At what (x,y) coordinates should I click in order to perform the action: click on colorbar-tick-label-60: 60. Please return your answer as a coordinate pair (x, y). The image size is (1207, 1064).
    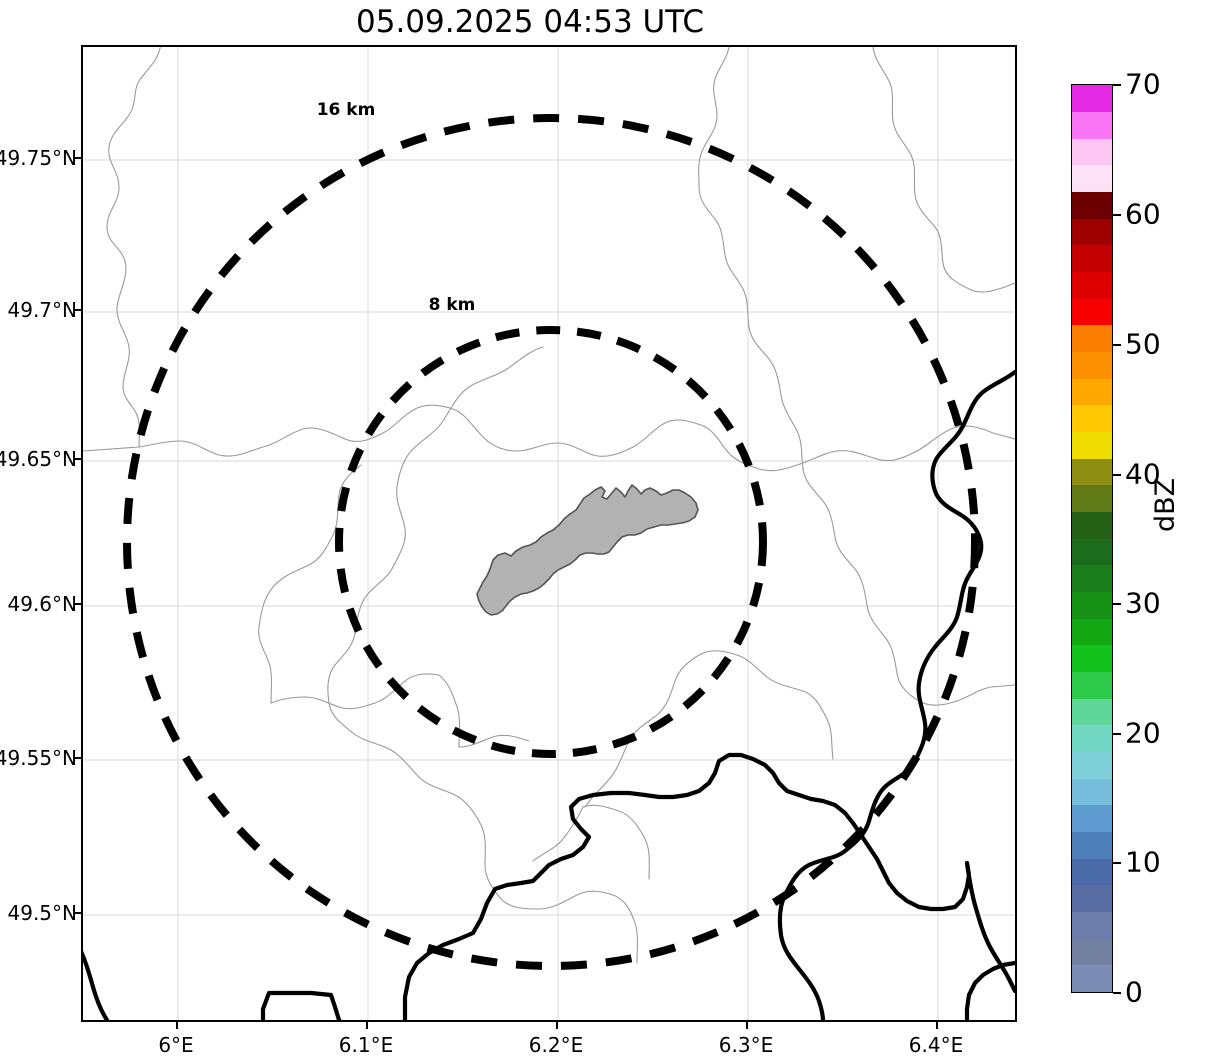
    Looking at the image, I should click on (1143, 214).